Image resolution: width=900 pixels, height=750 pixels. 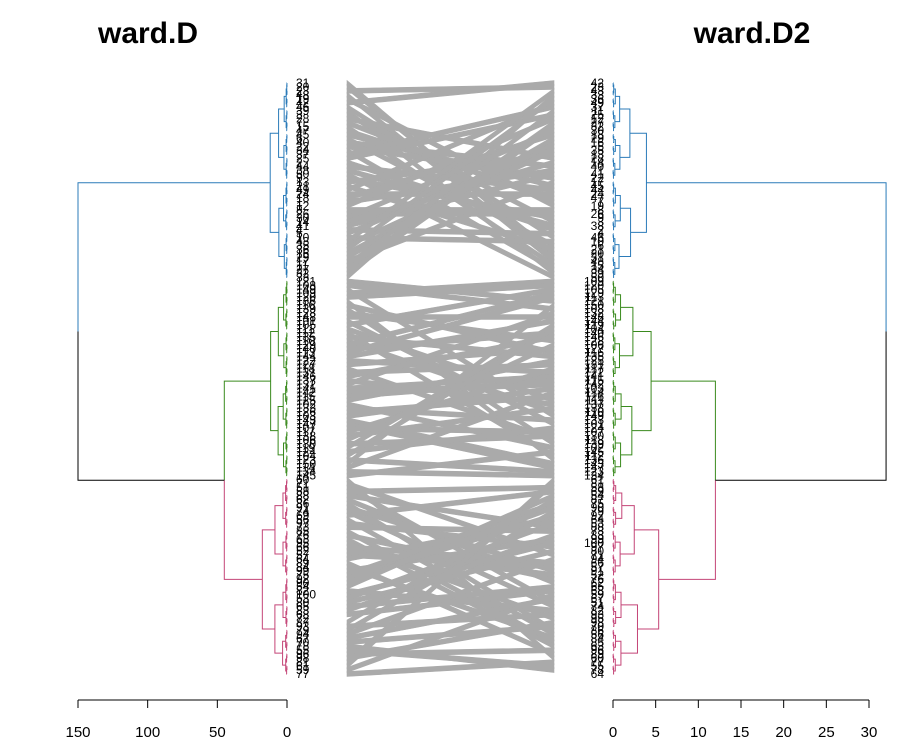 I want to click on right-leaf-label: 148, so click(x=594, y=317).